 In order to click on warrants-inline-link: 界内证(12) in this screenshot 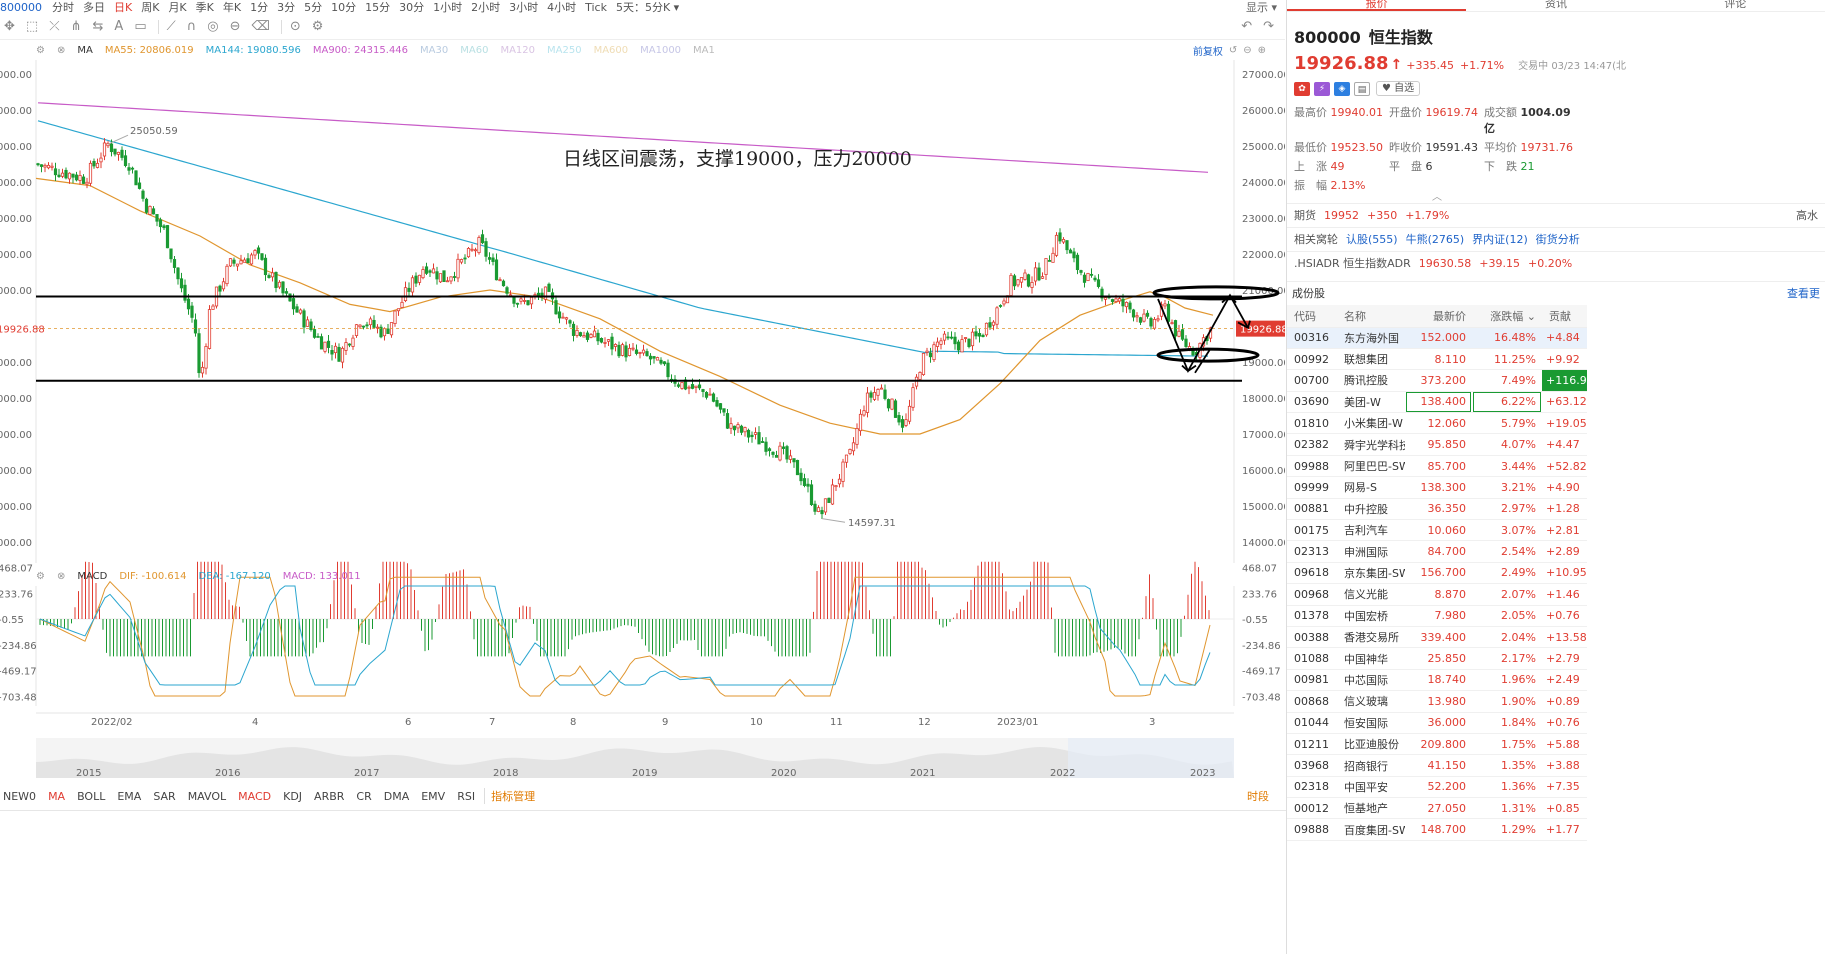, I will do `click(1500, 239)`.